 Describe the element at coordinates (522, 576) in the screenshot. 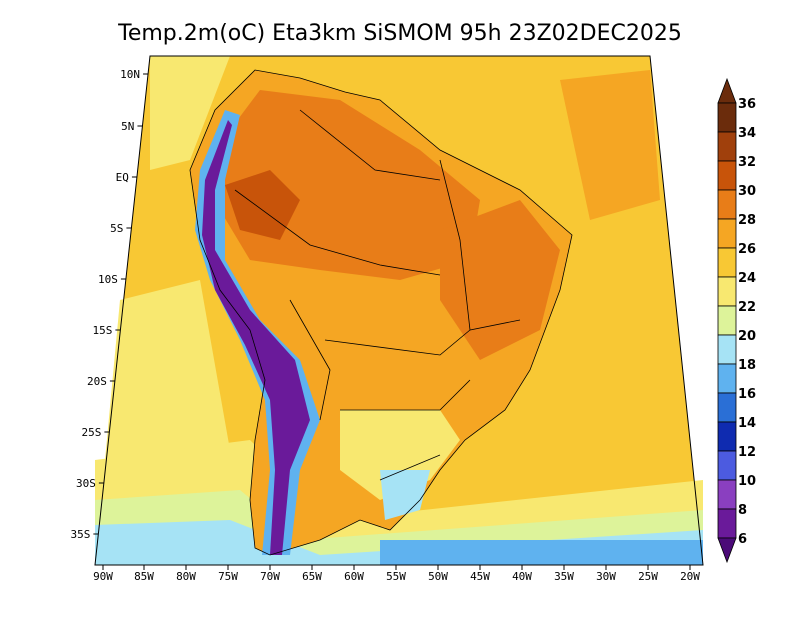

I see `lon-label: 40W` at that location.